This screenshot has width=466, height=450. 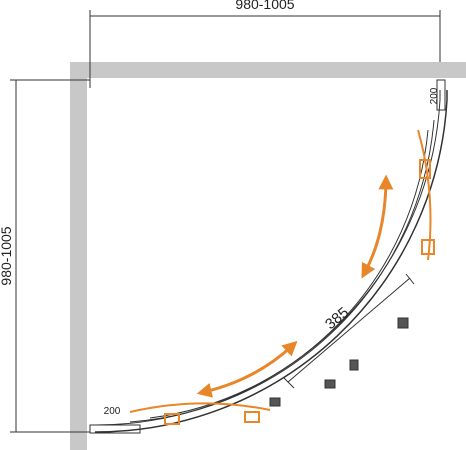 What do you see at coordinates (339, 362) in the screenshot?
I see `handles` at bounding box center [339, 362].